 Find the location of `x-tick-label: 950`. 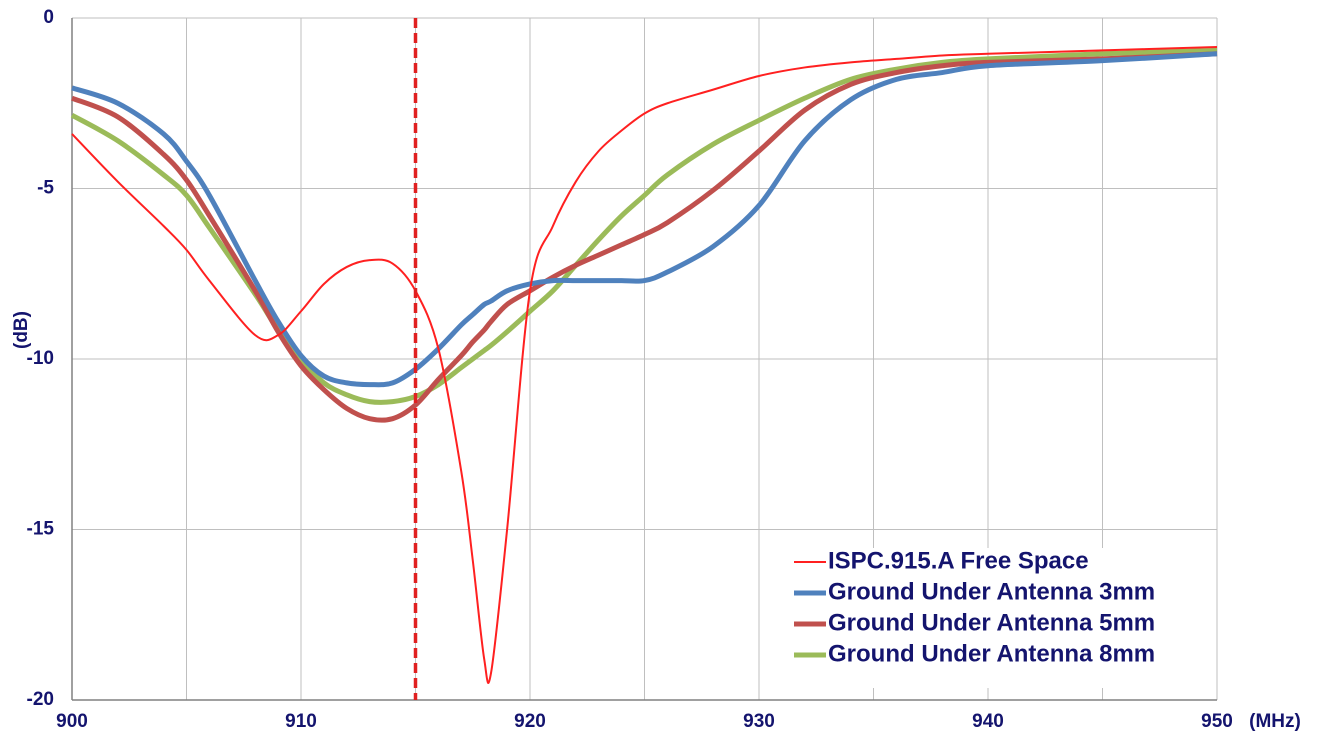

x-tick-label: 950 is located at coordinates (1217, 721).